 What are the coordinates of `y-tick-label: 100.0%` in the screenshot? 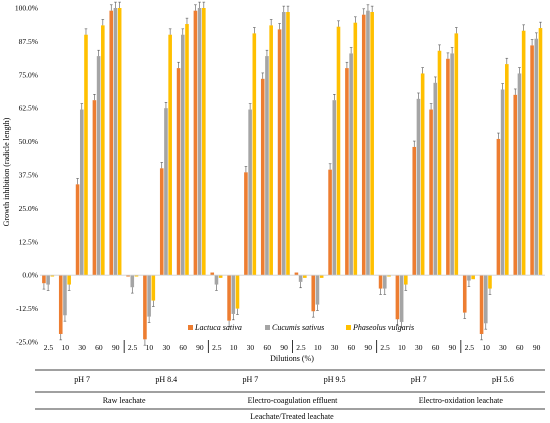 It's located at (26, 8).